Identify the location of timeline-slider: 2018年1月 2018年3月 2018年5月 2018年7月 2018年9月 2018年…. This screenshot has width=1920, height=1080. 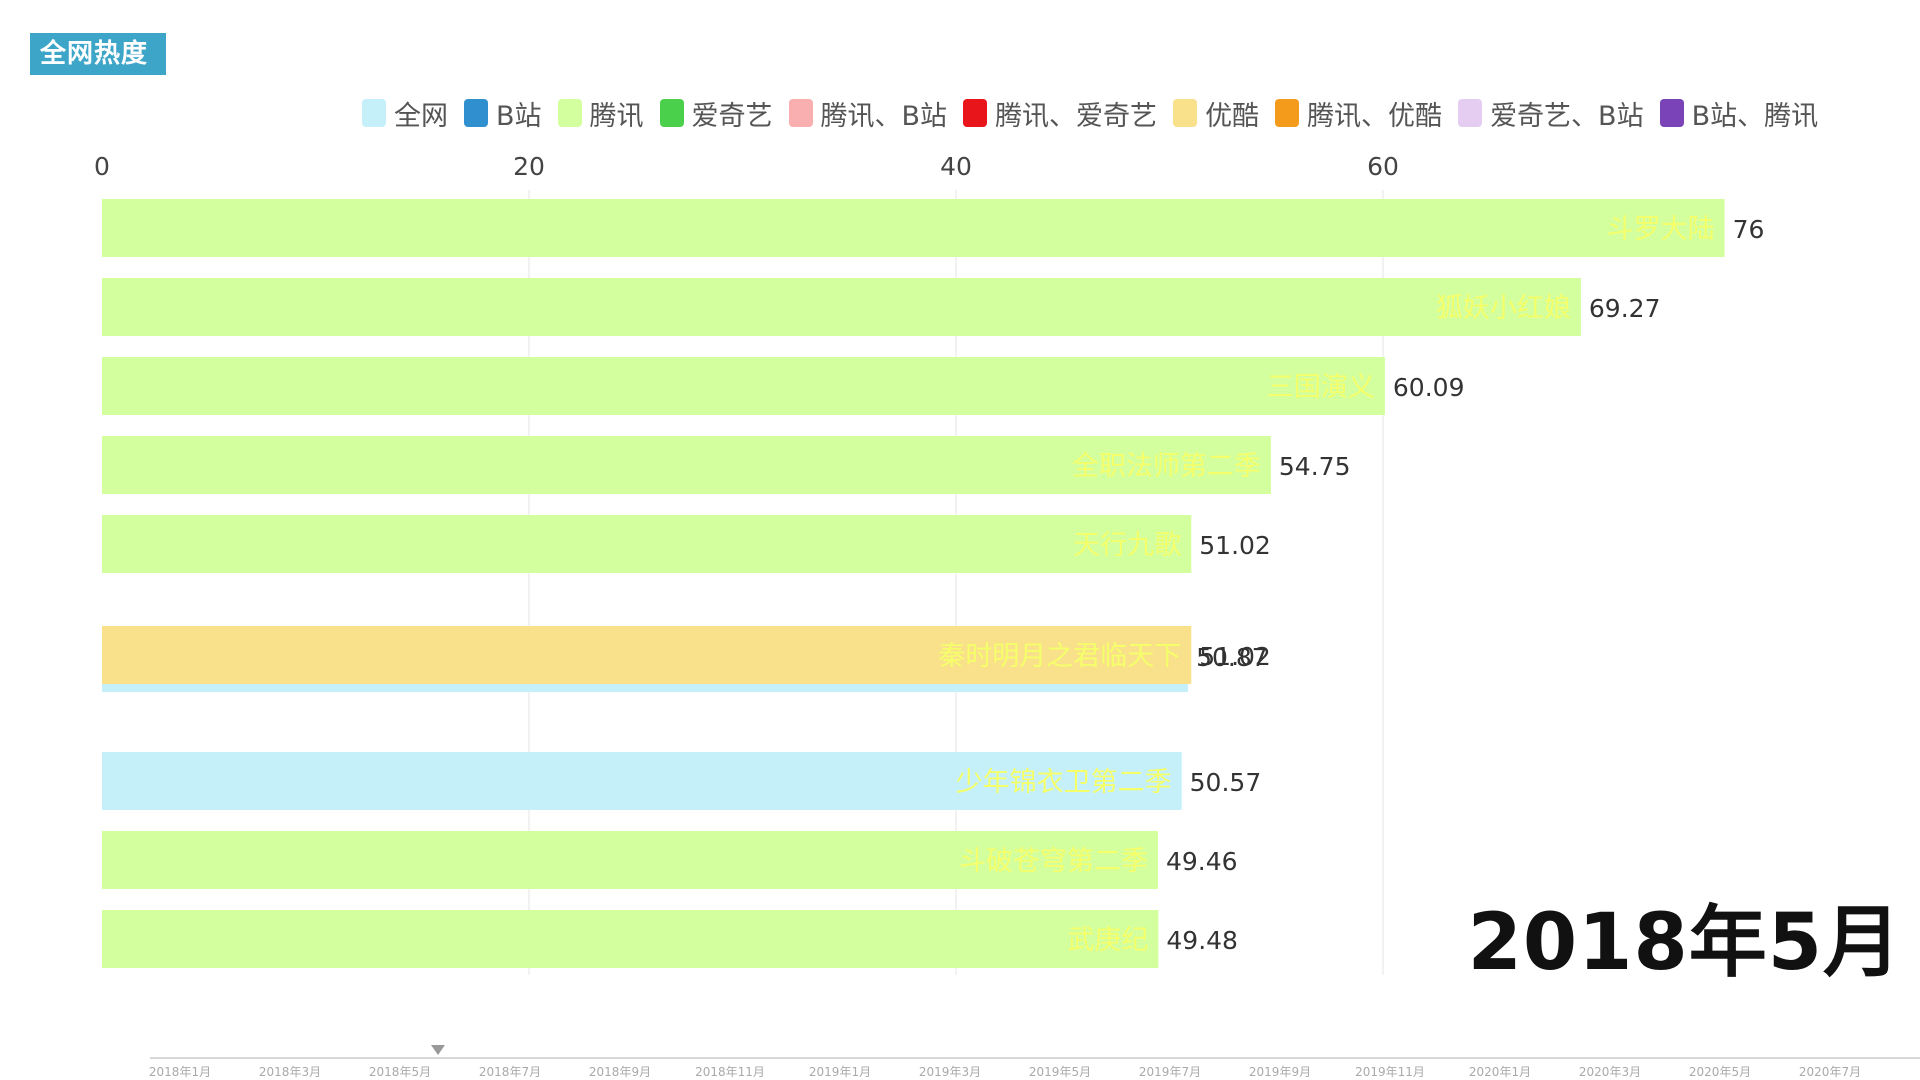
(1034, 1062).